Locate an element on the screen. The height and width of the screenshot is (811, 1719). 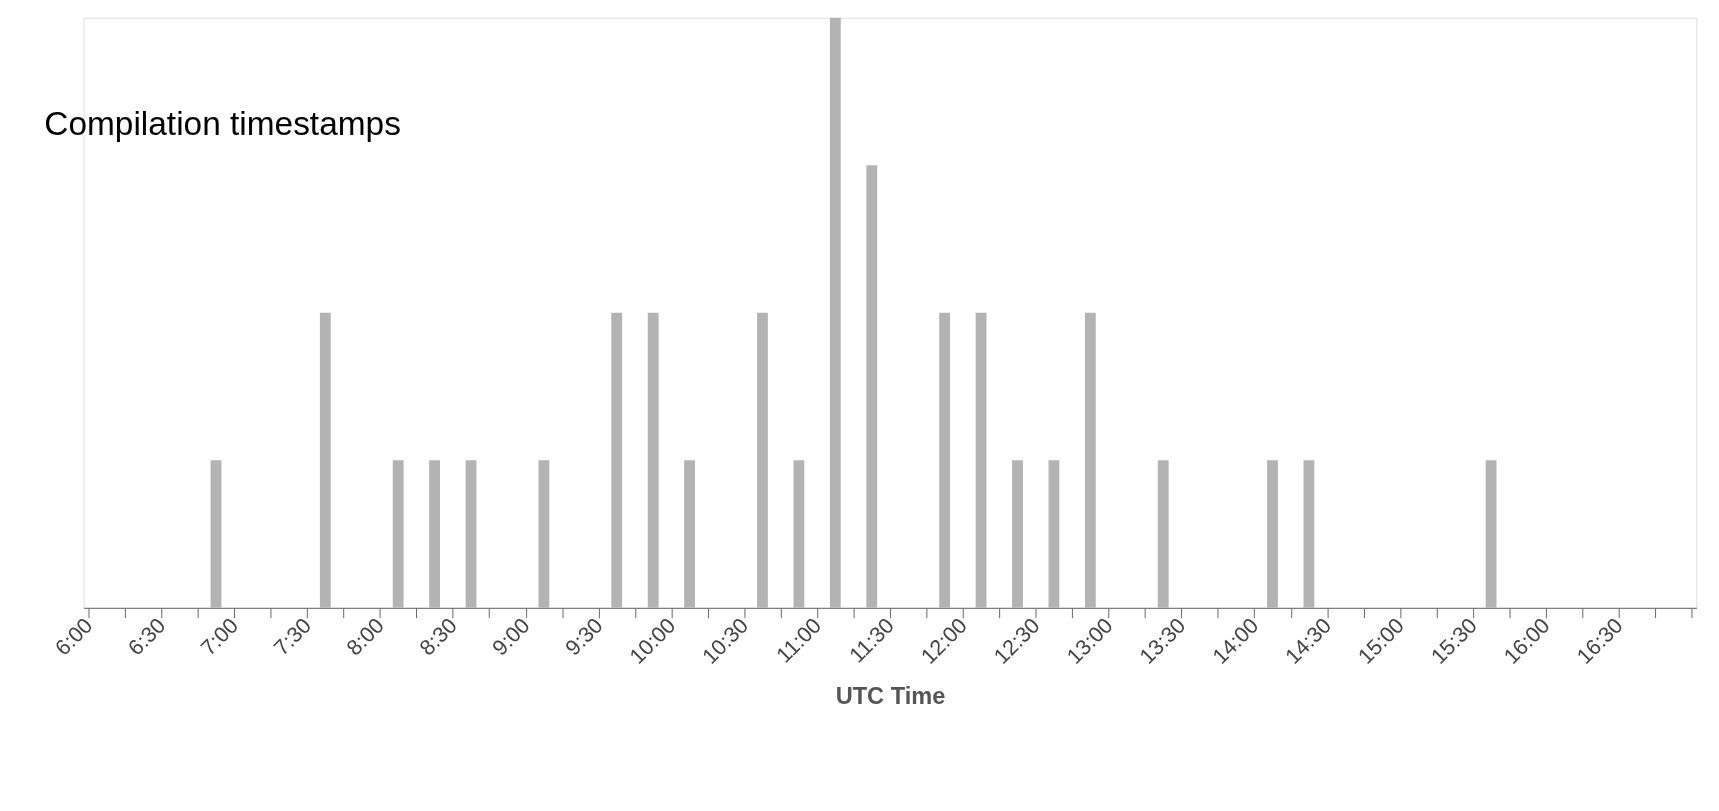
x-tick-label: 8:30 is located at coordinates (438, 636).